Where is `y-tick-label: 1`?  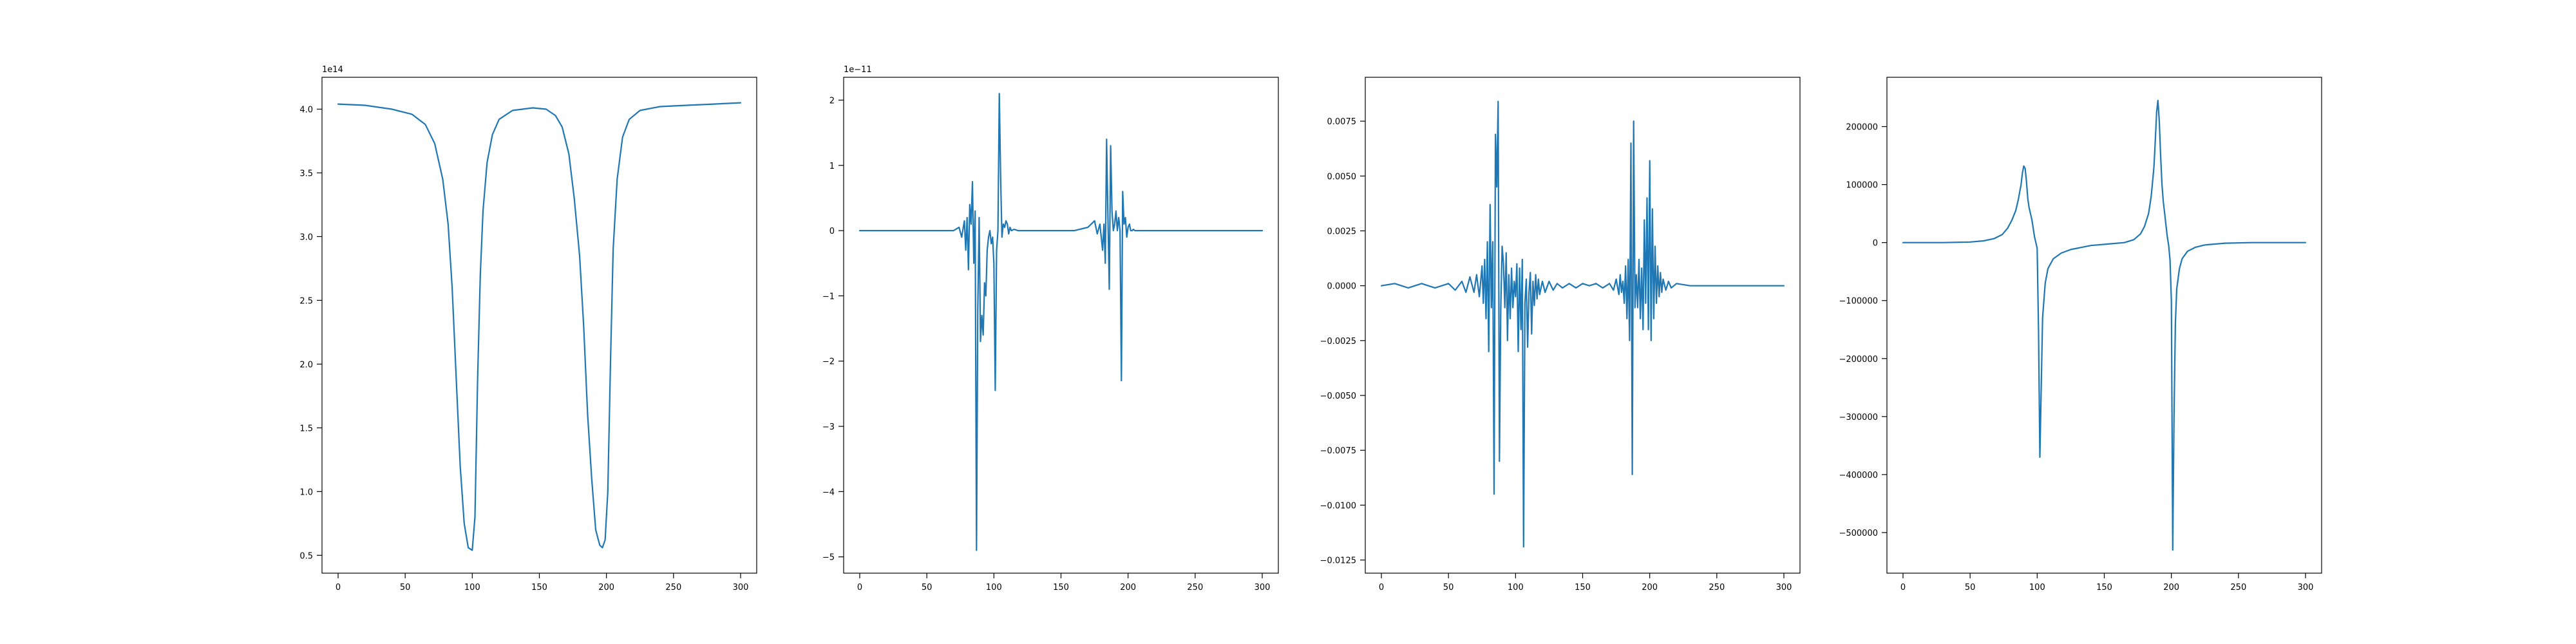
y-tick-label: 1 is located at coordinates (832, 167).